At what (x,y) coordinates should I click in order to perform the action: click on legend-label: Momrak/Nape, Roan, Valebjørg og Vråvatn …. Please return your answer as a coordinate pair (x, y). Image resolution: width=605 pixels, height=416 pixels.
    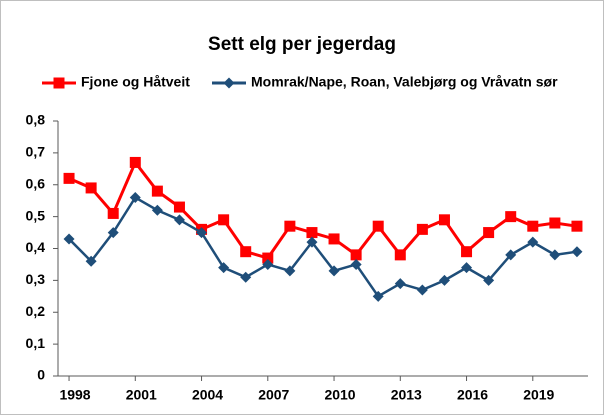
    Looking at the image, I should click on (404, 82).